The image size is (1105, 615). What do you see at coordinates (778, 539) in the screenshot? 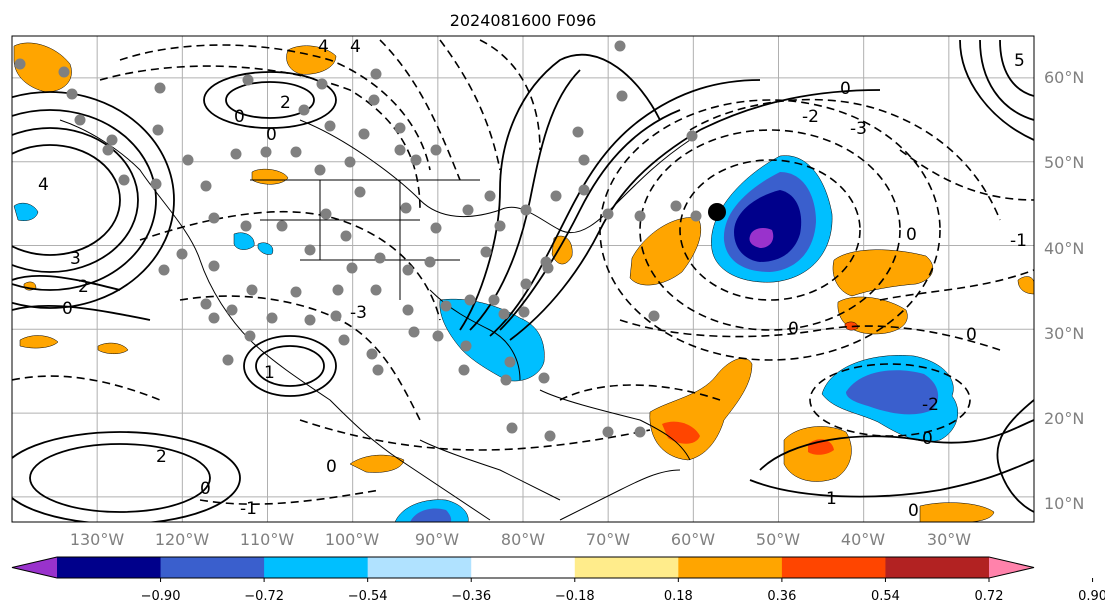
I see `lon-label: 50°W` at bounding box center [778, 539].